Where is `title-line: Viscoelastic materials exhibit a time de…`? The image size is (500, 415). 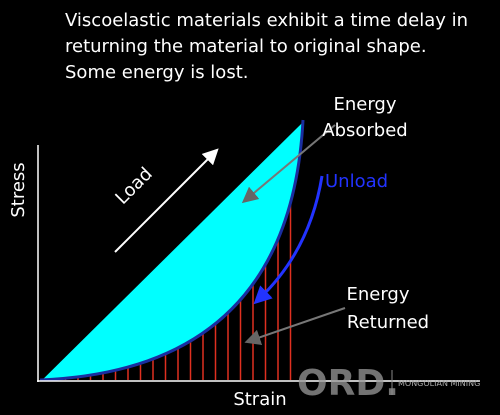 title-line: Viscoelastic materials exhibit a time de… is located at coordinates (266, 20).